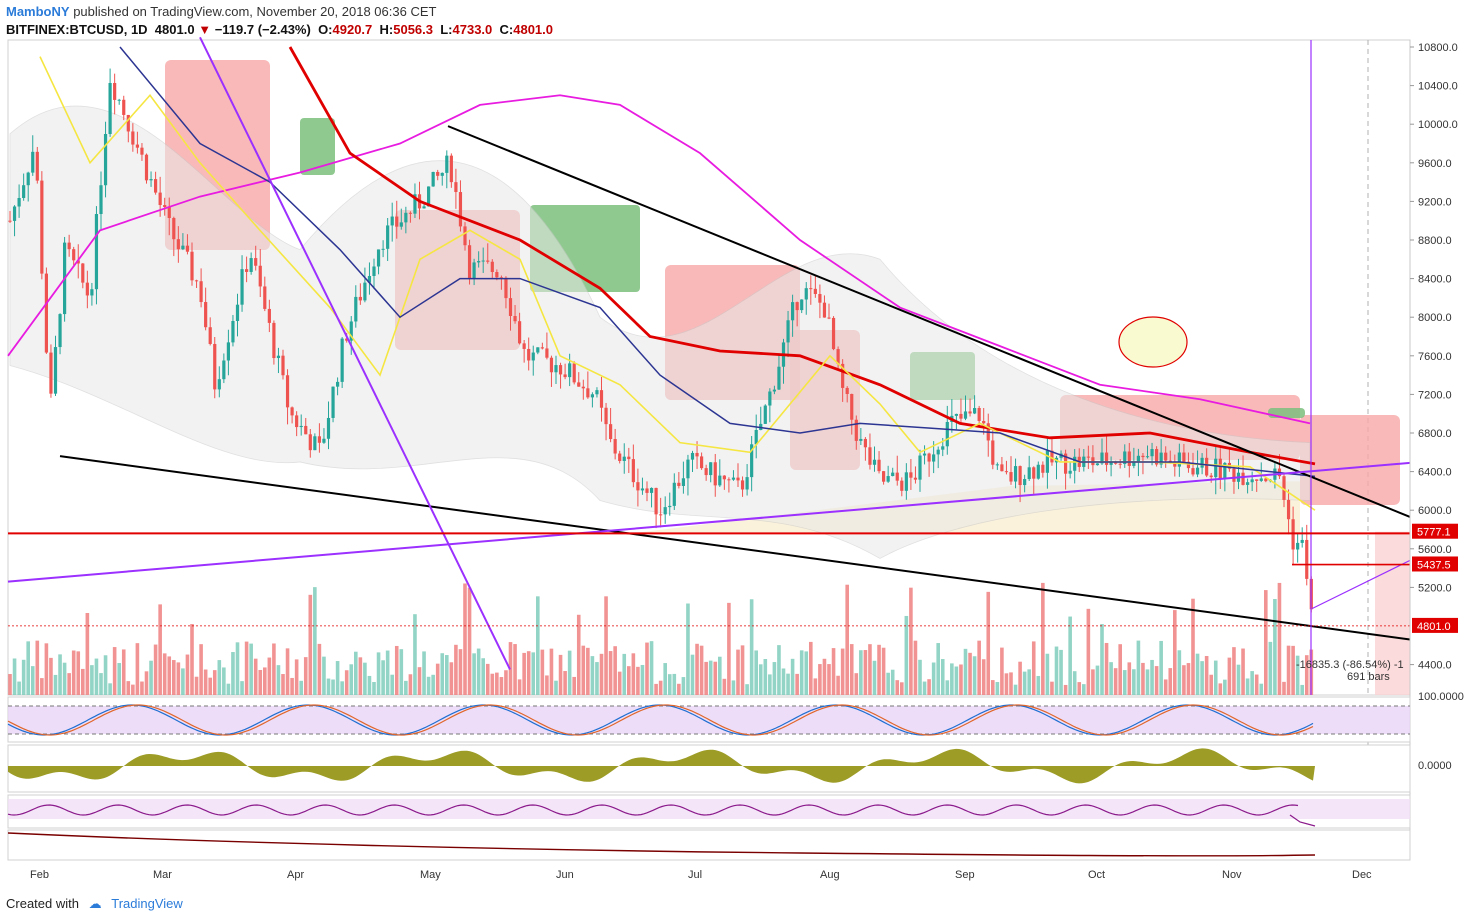 The width and height of the screenshot is (1476, 922). What do you see at coordinates (95, 903) in the screenshot?
I see `tradingview-logo-icon: ☁` at bounding box center [95, 903].